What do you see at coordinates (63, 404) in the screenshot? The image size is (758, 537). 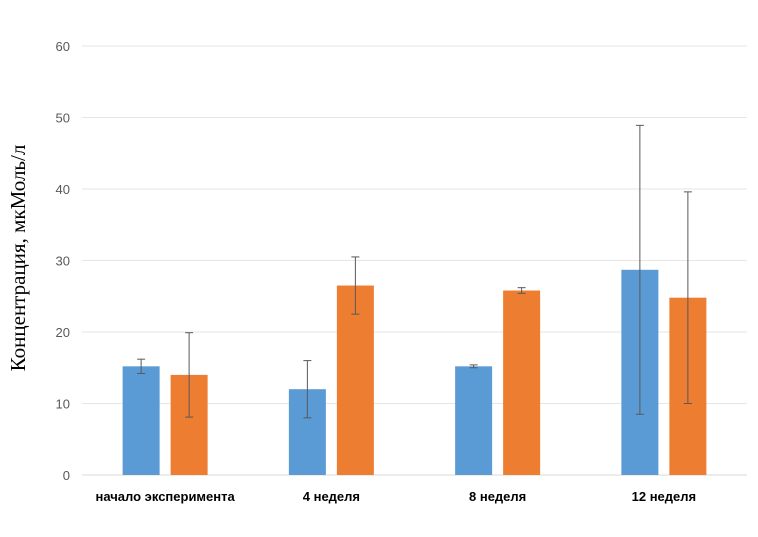 I see `y-tick-label: 10` at bounding box center [63, 404].